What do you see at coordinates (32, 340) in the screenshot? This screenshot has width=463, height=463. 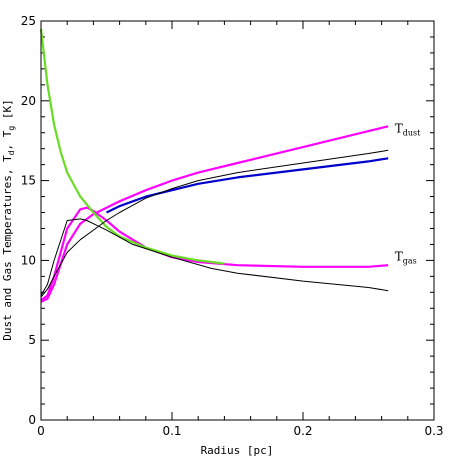 I see `y-tick-label: 5` at bounding box center [32, 340].